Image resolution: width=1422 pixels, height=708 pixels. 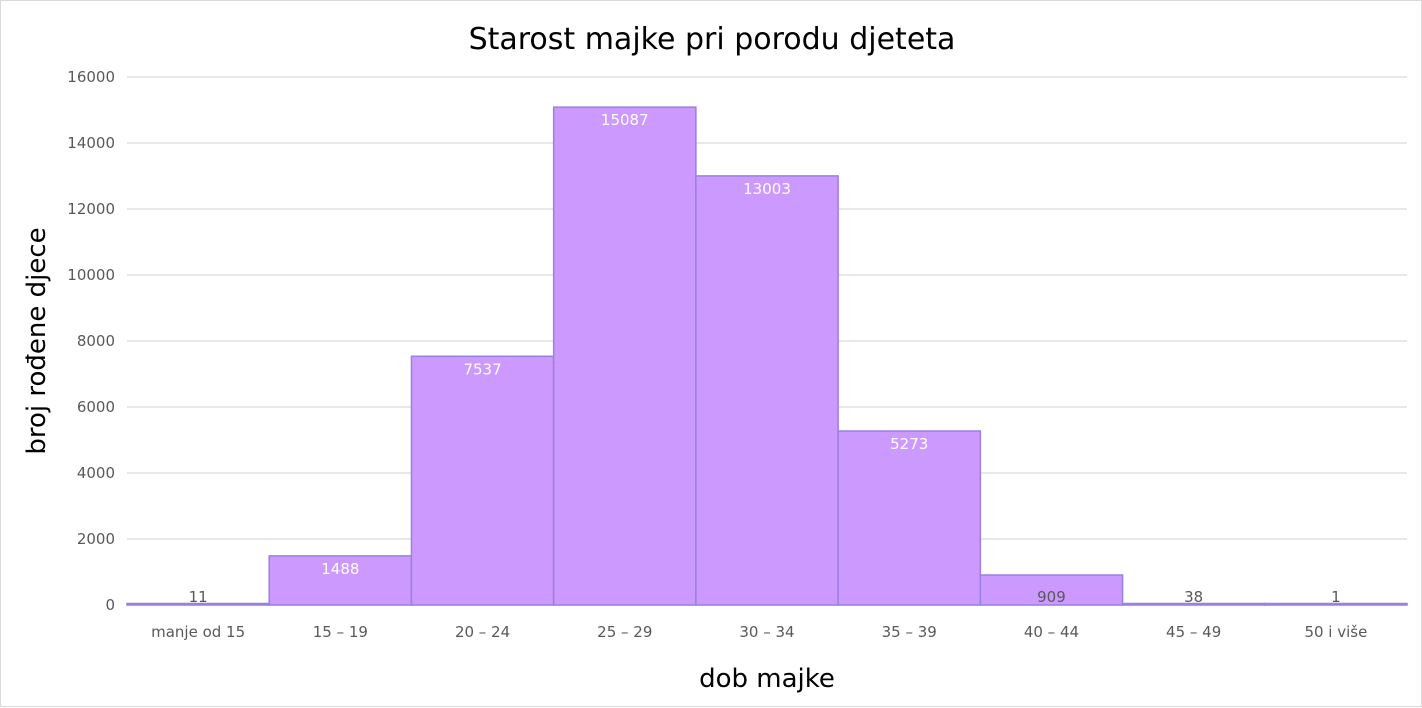 What do you see at coordinates (482, 632) in the screenshot?
I see `x-tick-label: 20 – 24` at bounding box center [482, 632].